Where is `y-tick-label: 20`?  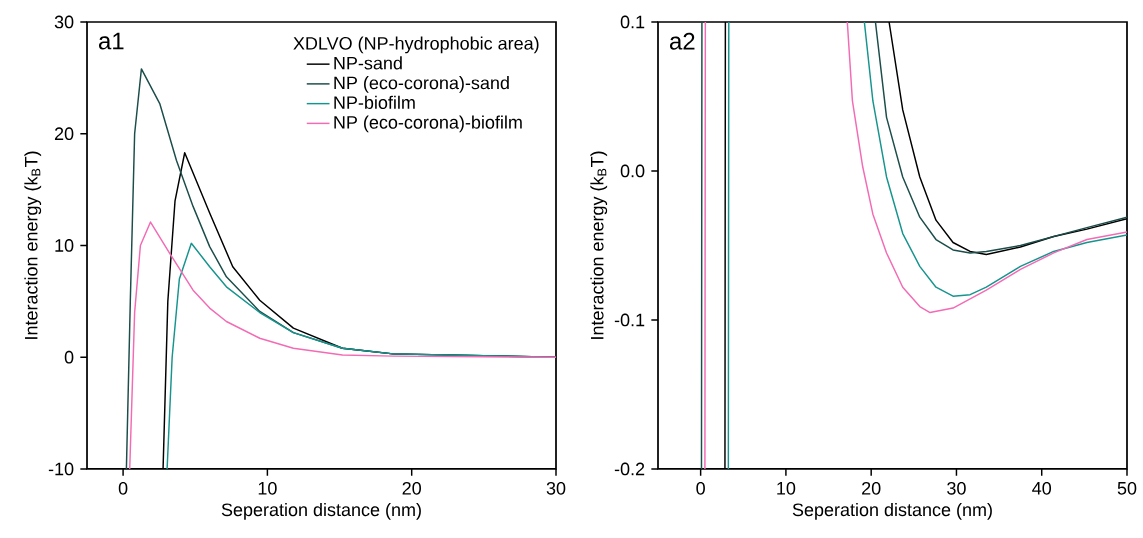
y-tick-label: 20 is located at coordinates (64, 134).